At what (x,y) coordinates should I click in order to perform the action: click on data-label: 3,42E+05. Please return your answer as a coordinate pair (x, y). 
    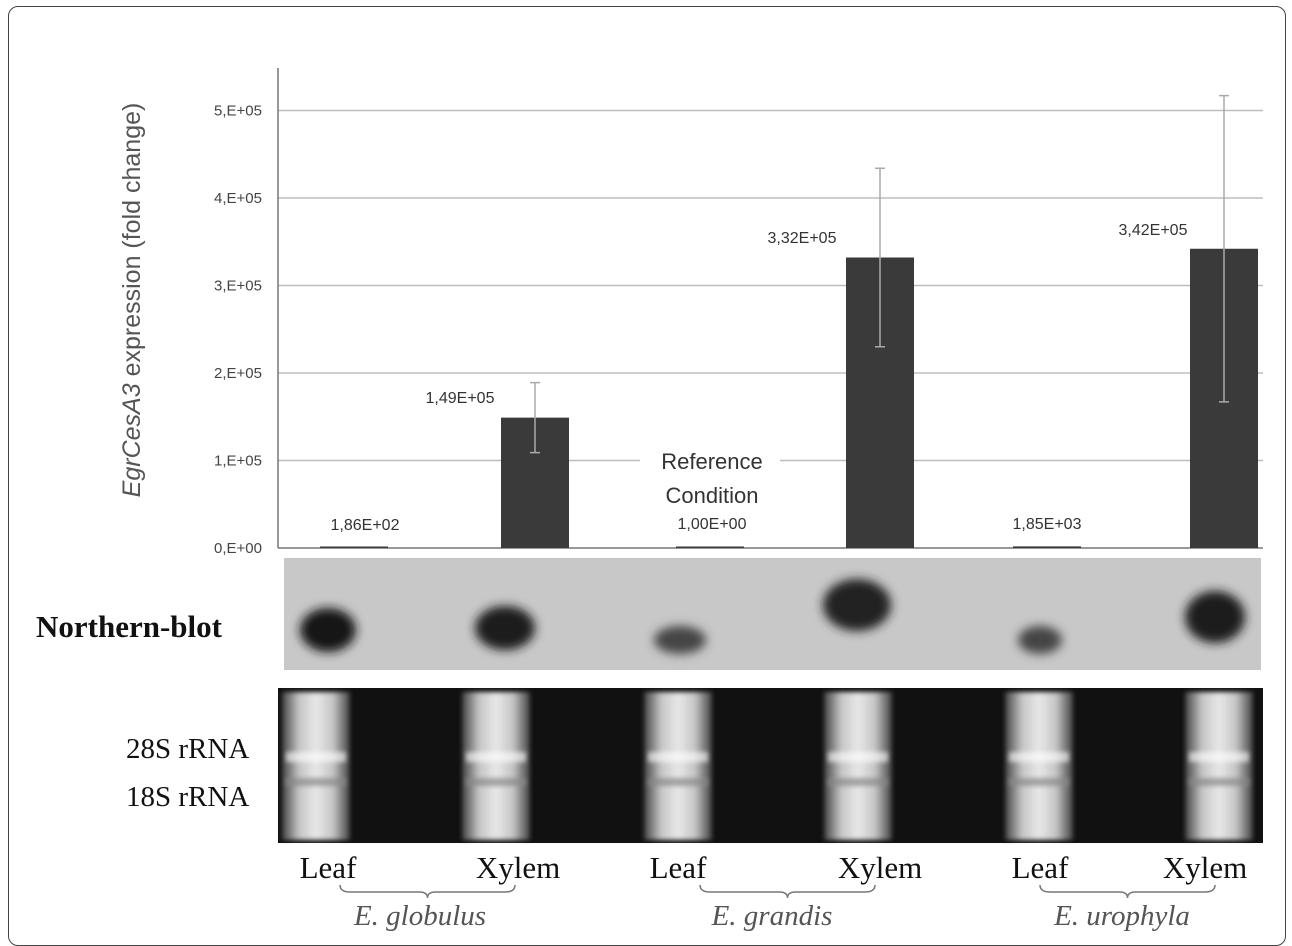
    Looking at the image, I should click on (1153, 230).